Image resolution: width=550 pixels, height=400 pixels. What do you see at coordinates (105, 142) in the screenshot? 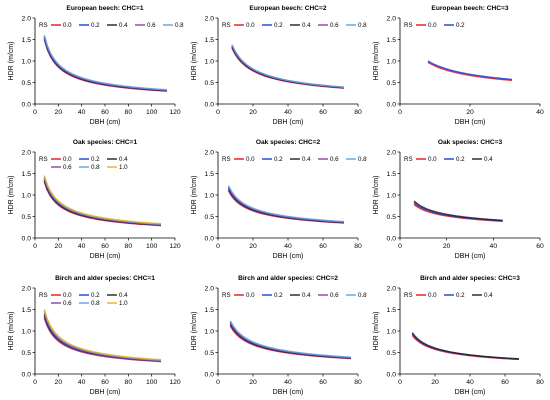
I see `panel-title: Oak species: CHC=1` at bounding box center [105, 142].